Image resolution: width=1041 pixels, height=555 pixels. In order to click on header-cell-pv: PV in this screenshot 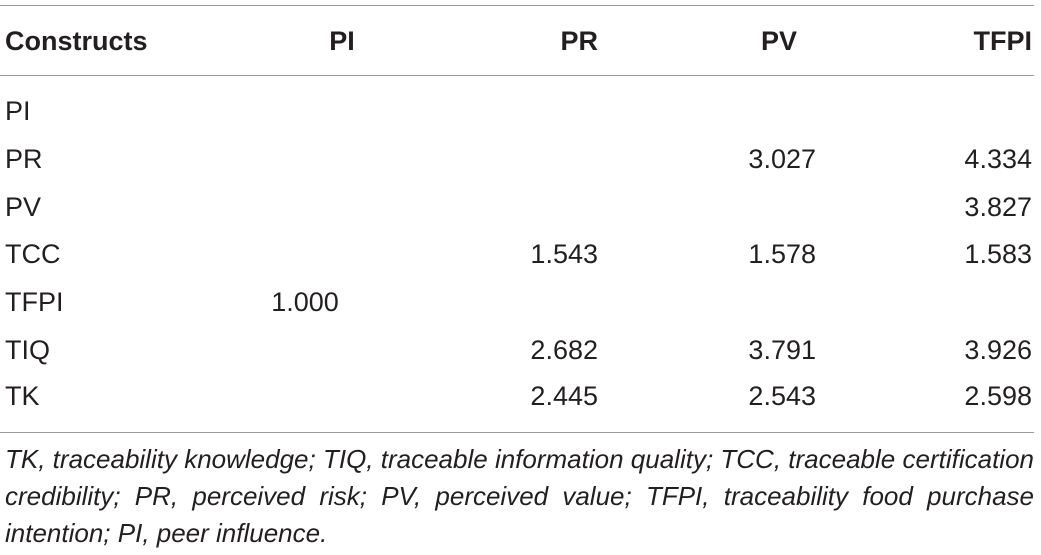, I will do `click(778, 41)`.